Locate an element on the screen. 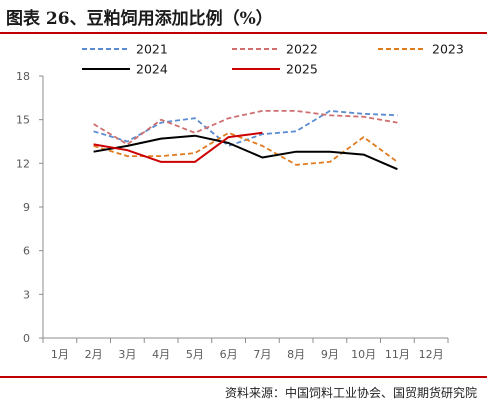 The width and height of the screenshot is (487, 407). y-axis: 0 3 6 9 12 15 18 is located at coordinates (30, 207).